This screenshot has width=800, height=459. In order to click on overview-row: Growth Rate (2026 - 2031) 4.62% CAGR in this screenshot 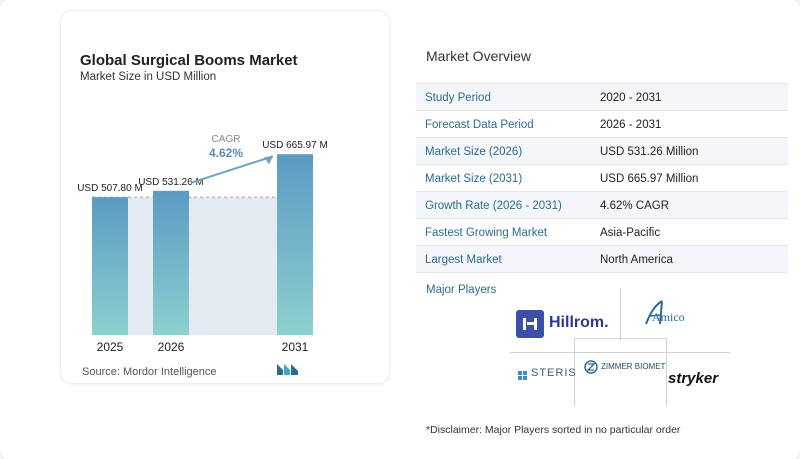, I will do `click(602, 204)`.